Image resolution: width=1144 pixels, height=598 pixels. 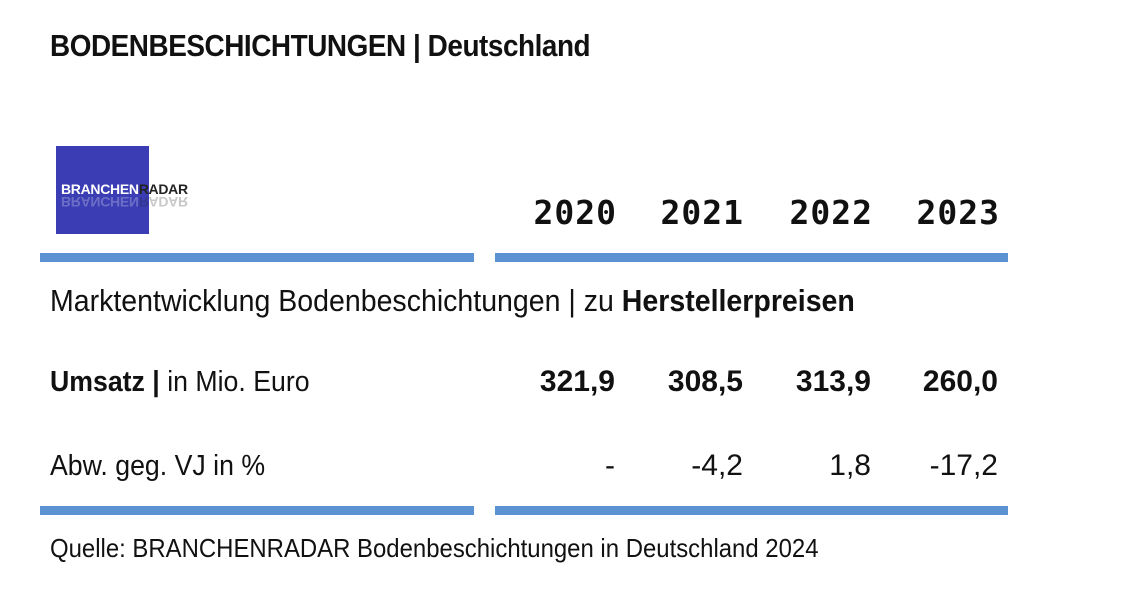 What do you see at coordinates (100, 189) in the screenshot?
I see `logo-part-branchen: BRANCHEN` at bounding box center [100, 189].